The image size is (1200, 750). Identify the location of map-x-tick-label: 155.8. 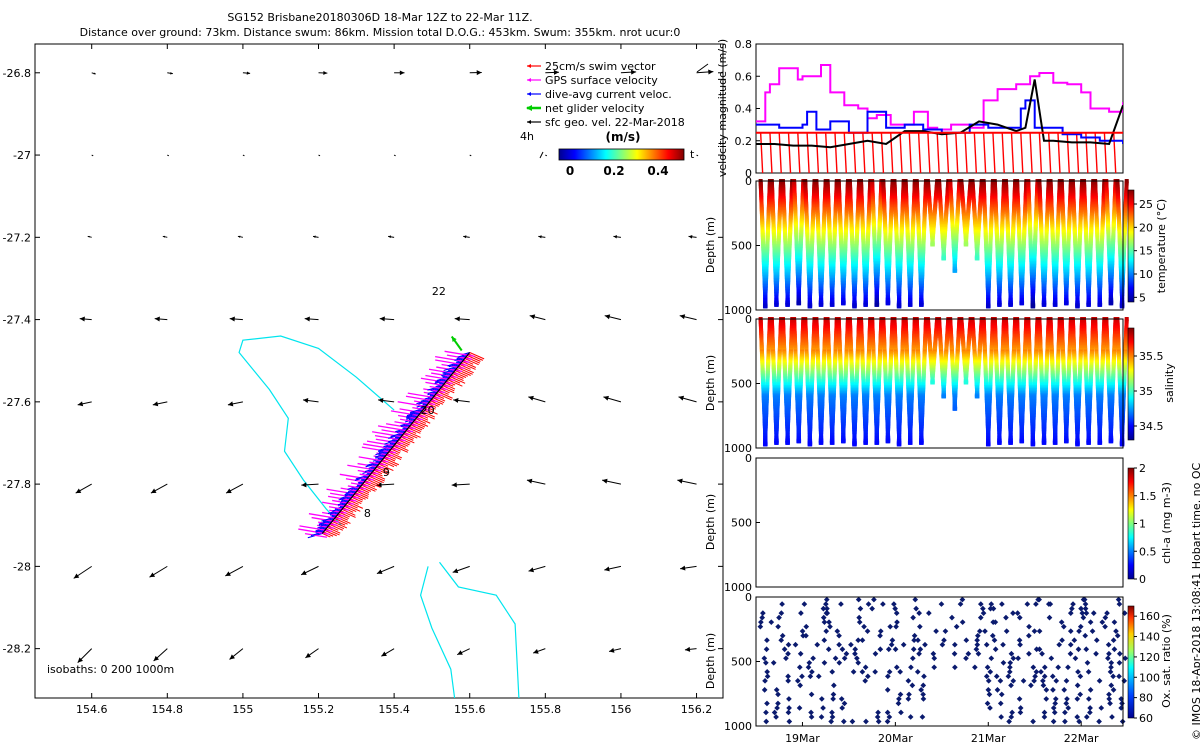
(546, 709).